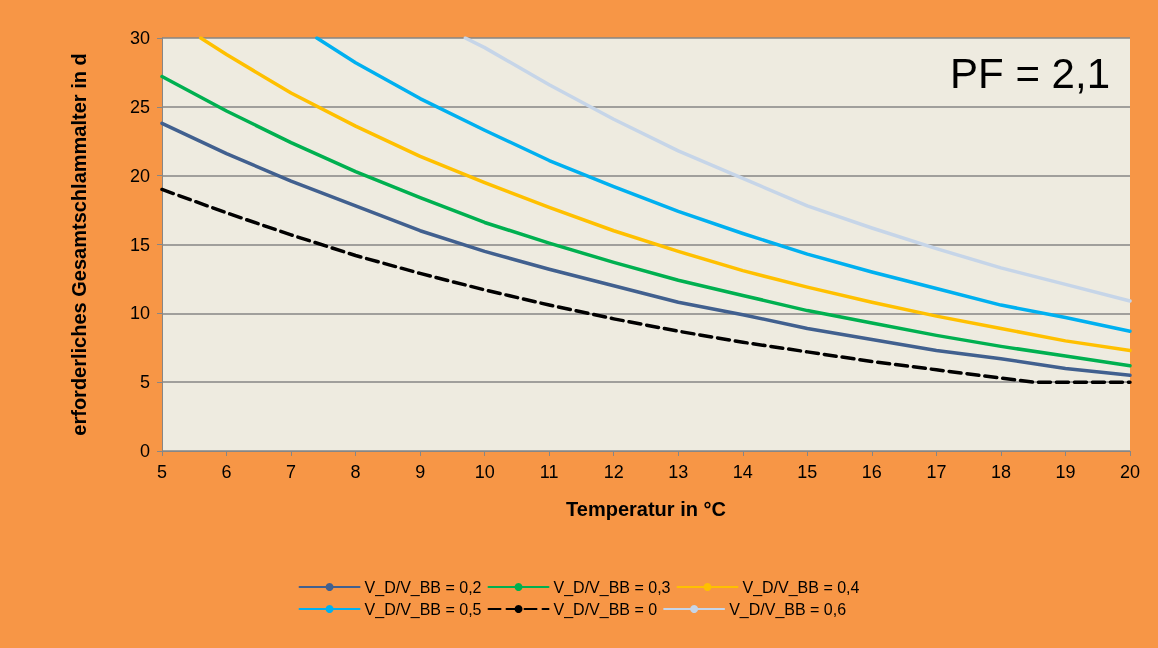 Image resolution: width=1158 pixels, height=648 pixels. I want to click on y-tick-label: 5, so click(144, 382).